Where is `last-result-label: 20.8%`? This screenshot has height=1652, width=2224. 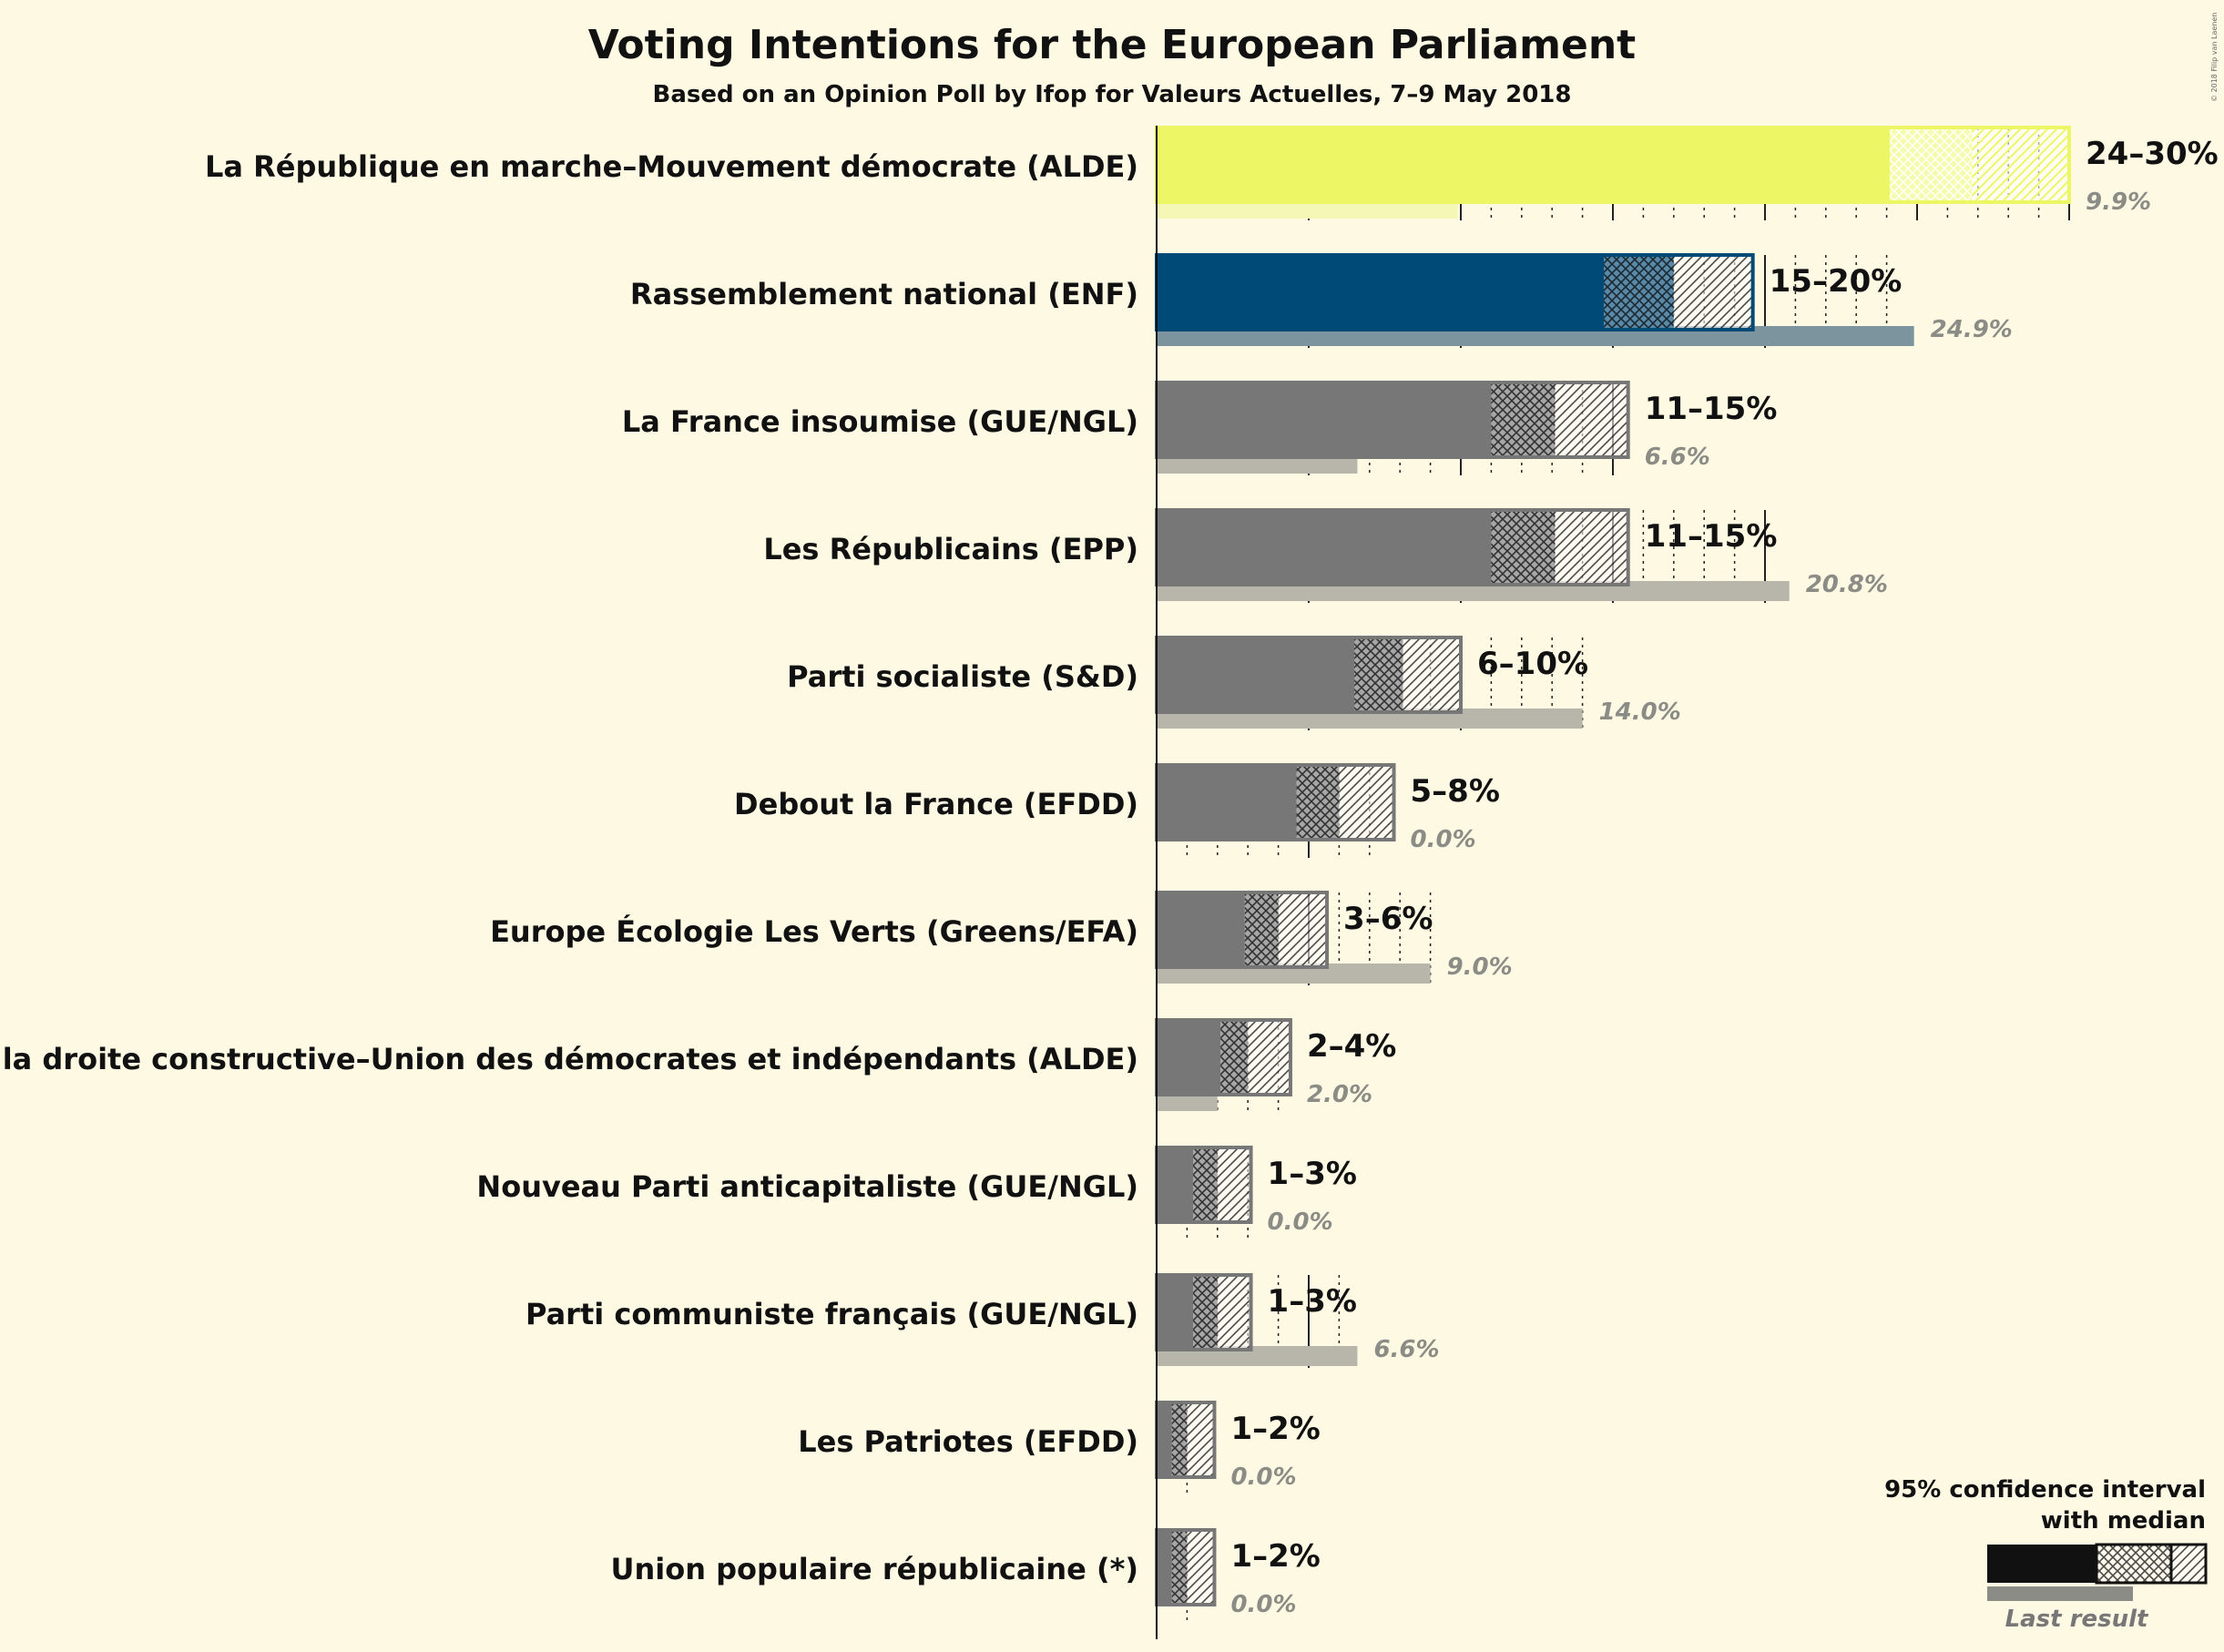
last-result-label: 20.8% is located at coordinates (1847, 584).